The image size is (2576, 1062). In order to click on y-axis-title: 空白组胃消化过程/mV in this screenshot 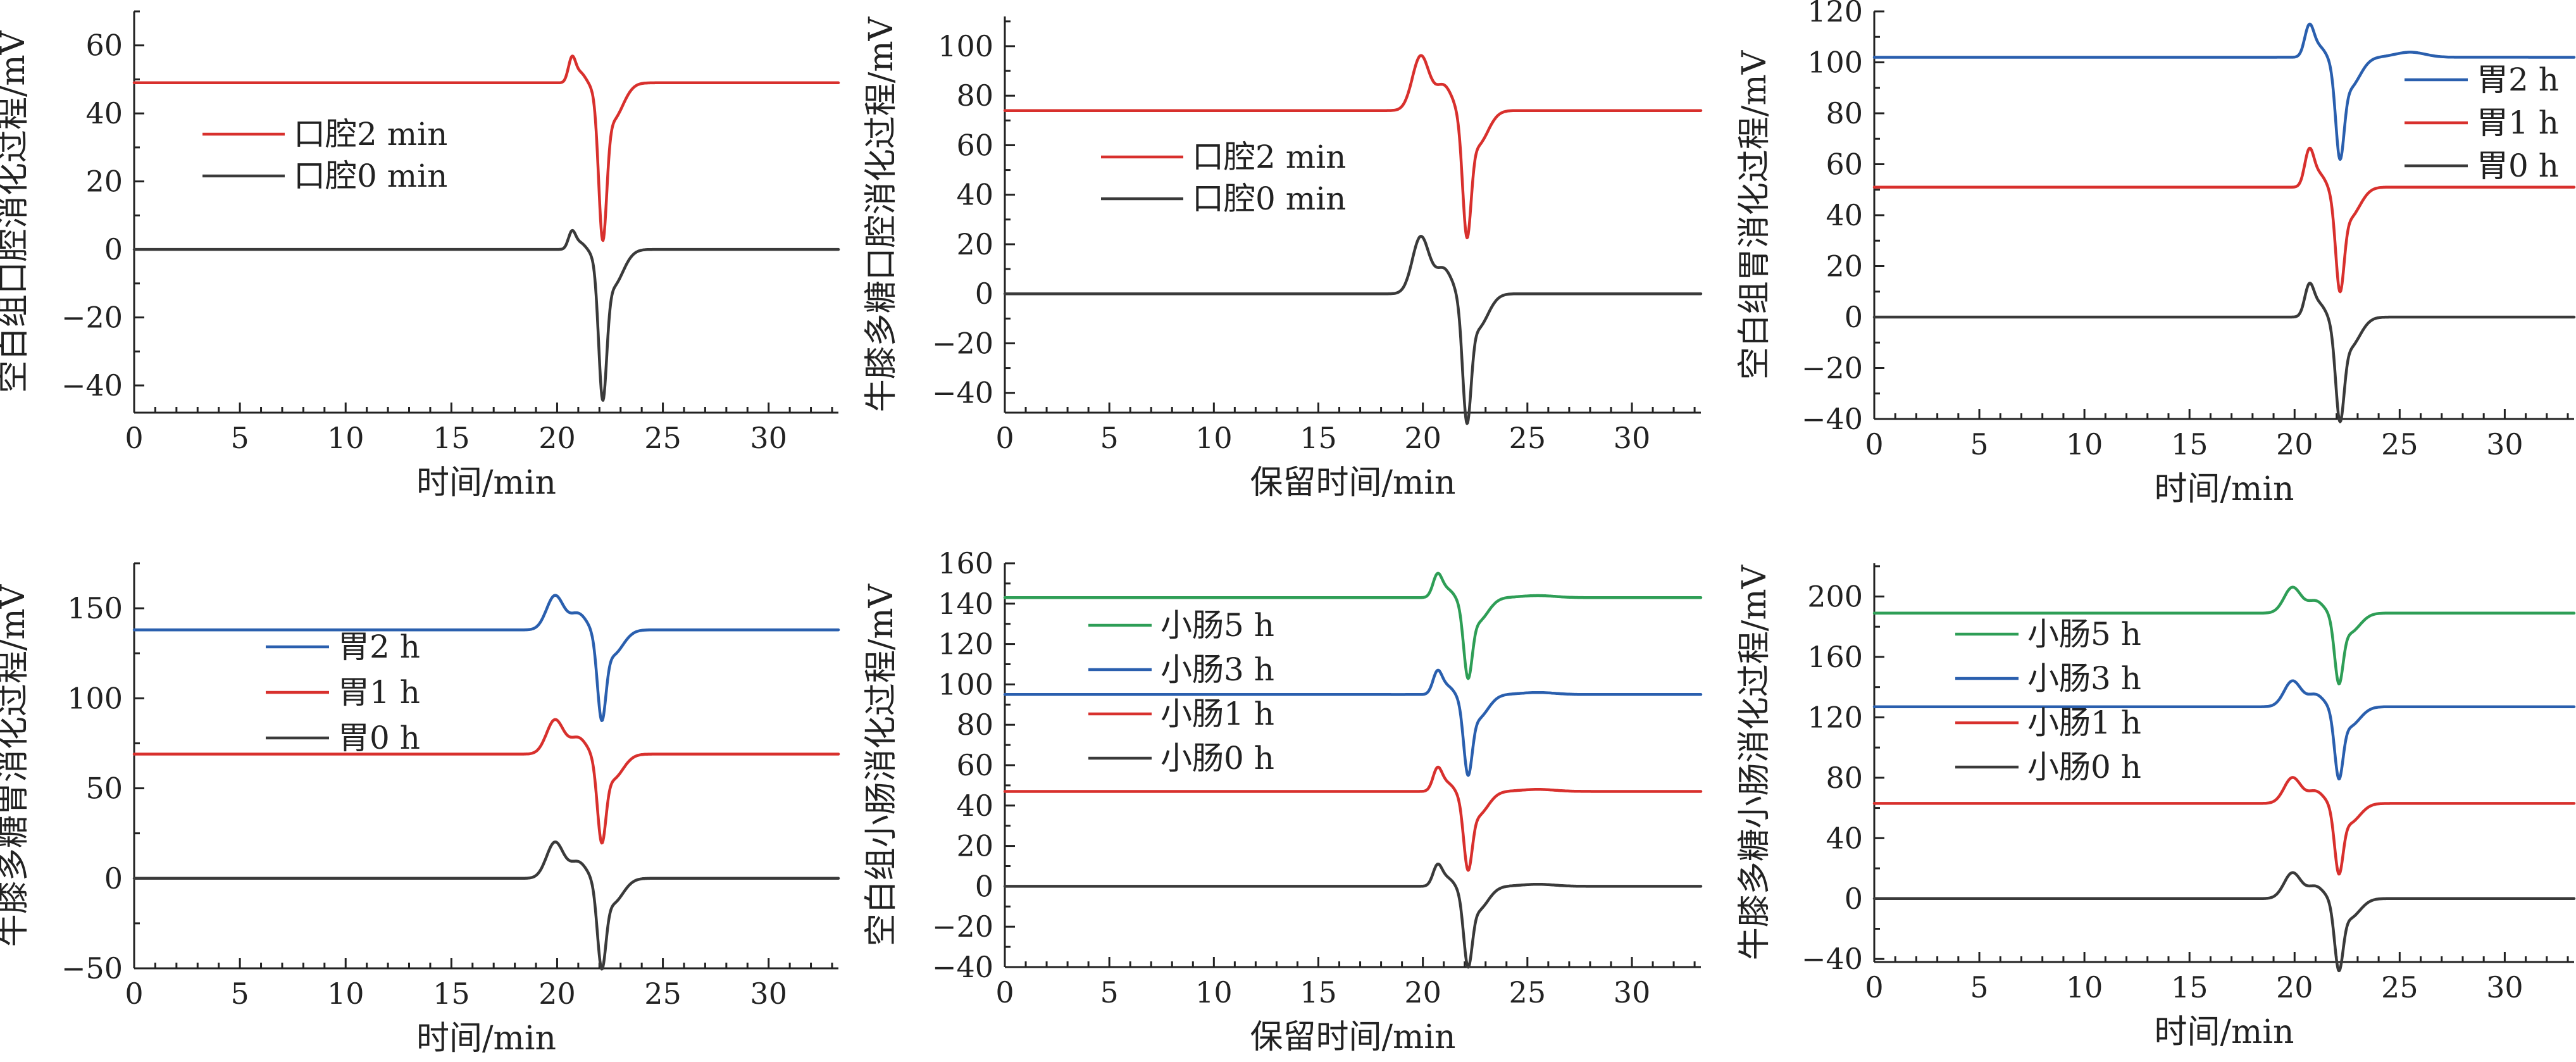, I will do `click(1755, 214)`.